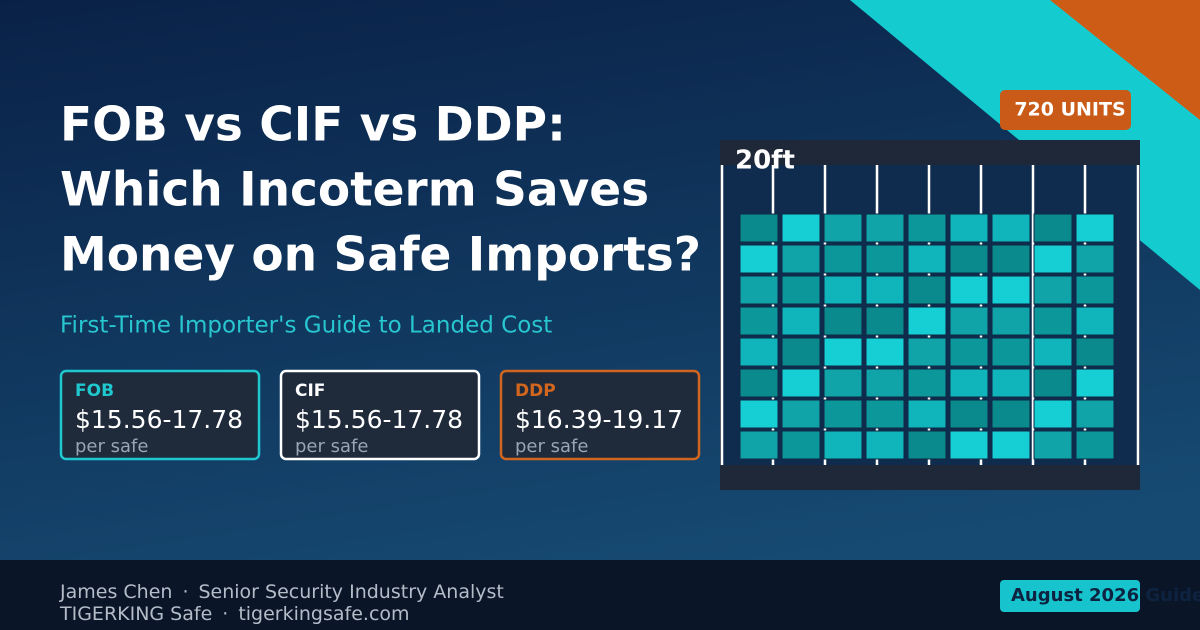 This screenshot has width=1200, height=630. What do you see at coordinates (135, 614) in the screenshot?
I see `brand: TIGERKING Safe` at bounding box center [135, 614].